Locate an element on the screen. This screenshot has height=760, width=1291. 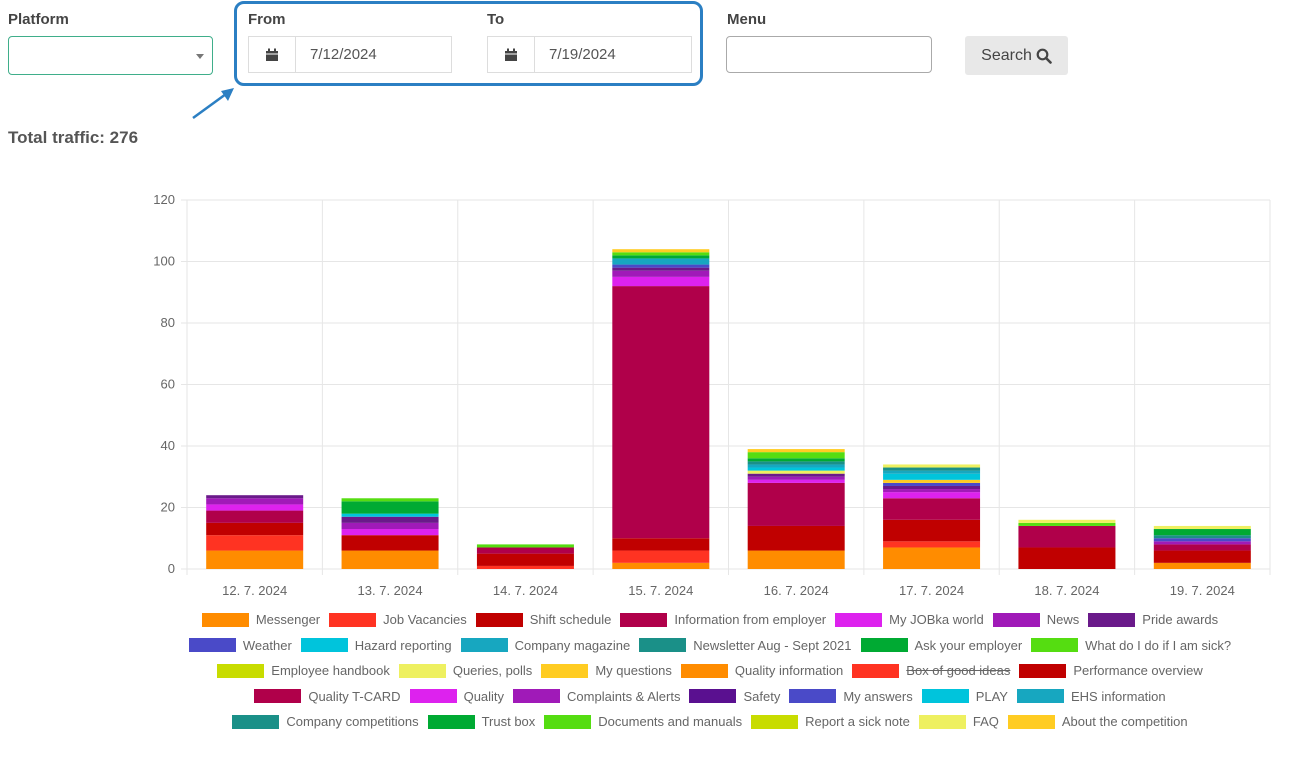
legend-label: Company magazine is located at coordinates (572, 645).